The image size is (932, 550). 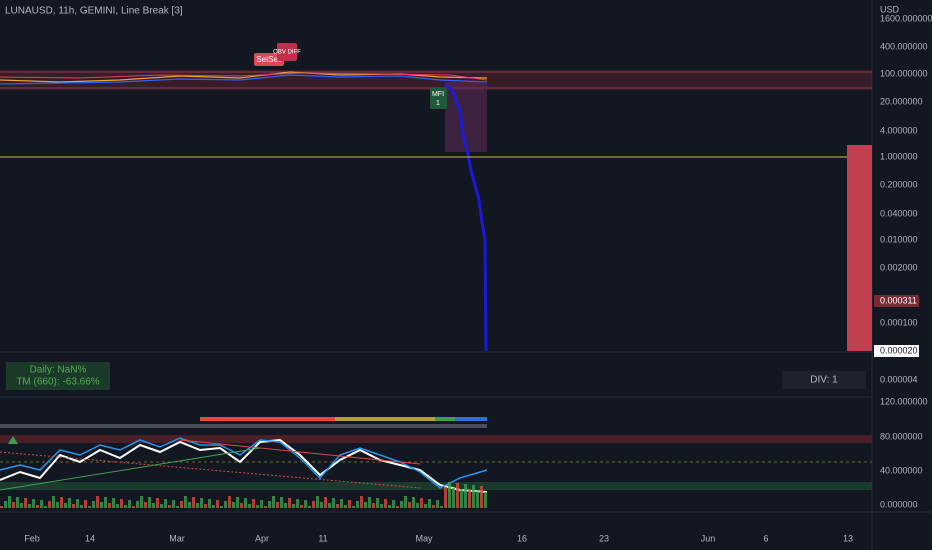 I want to click on price-tick-label: 1.000000, so click(x=899, y=156).